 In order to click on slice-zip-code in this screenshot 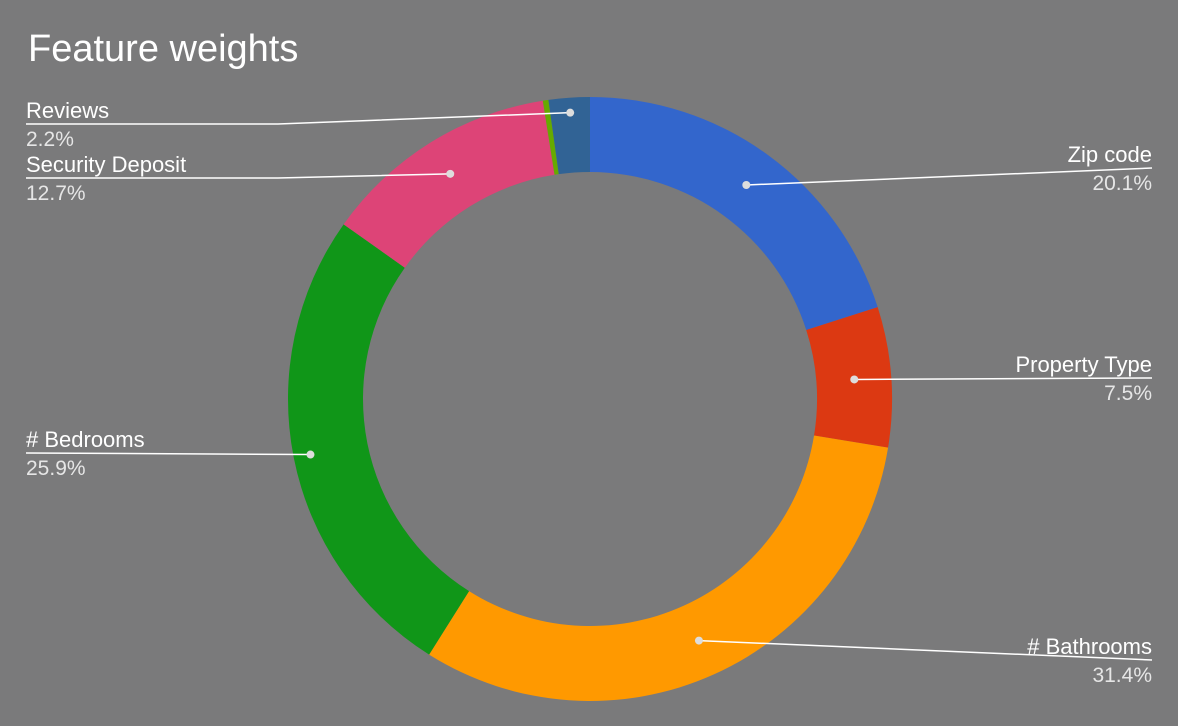, I will do `click(734, 213)`.